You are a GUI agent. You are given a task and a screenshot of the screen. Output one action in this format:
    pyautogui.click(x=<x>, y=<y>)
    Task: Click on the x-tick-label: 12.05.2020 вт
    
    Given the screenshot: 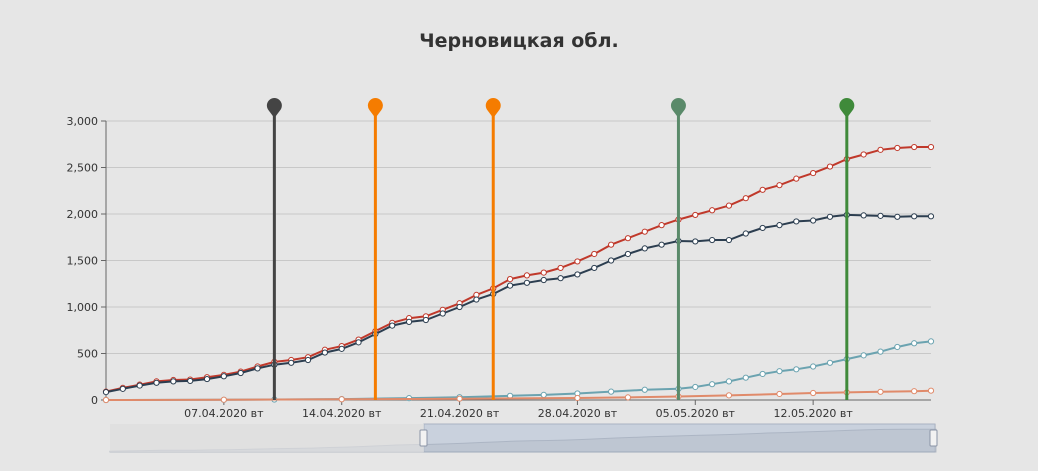 What is the action you would take?
    pyautogui.click(x=813, y=413)
    